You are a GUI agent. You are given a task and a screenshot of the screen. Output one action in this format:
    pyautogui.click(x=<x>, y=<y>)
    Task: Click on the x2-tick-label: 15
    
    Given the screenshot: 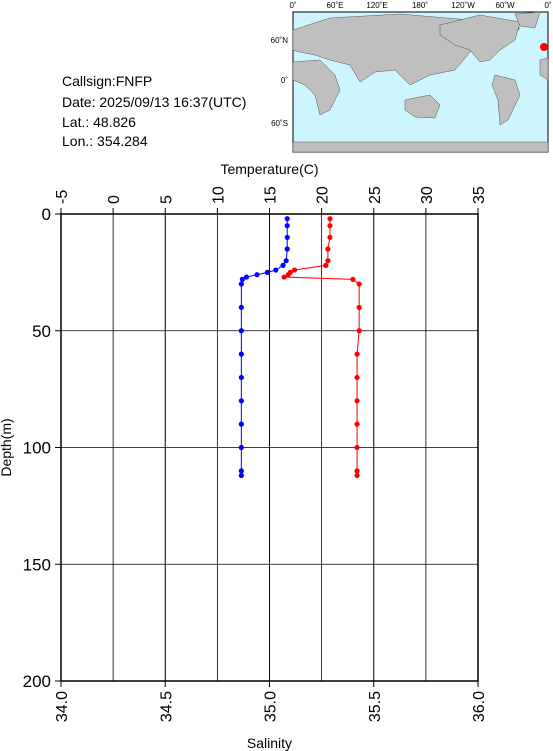 What is the action you would take?
    pyautogui.click(x=271, y=195)
    